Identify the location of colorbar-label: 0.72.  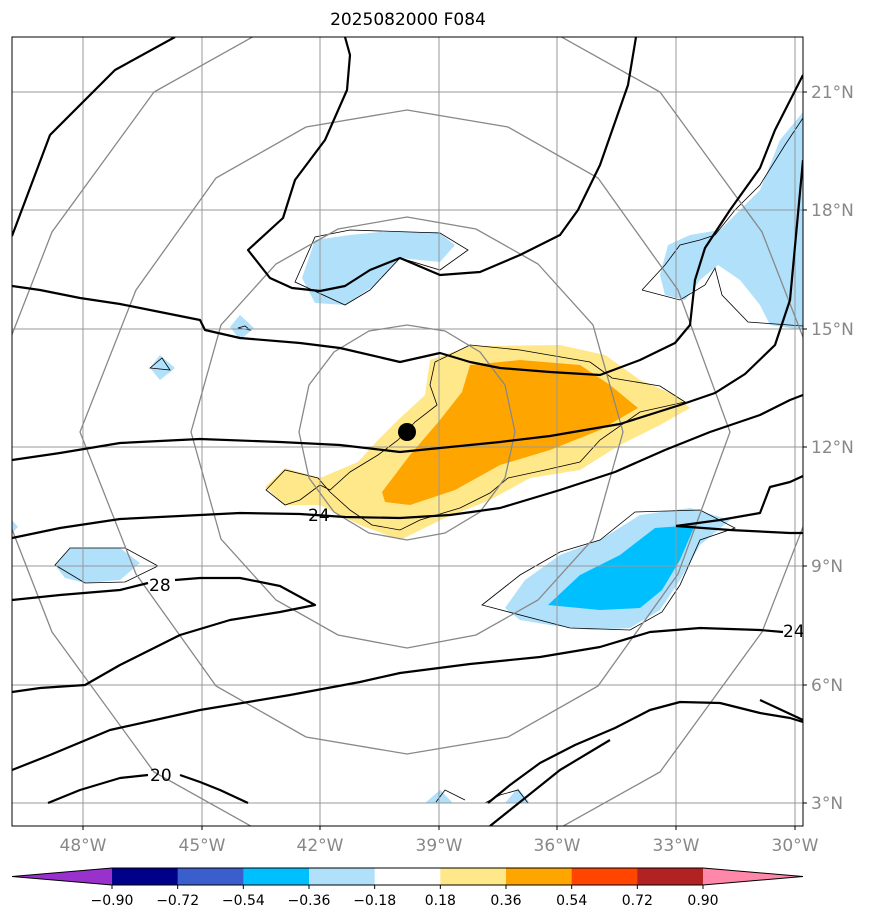
(637, 901).